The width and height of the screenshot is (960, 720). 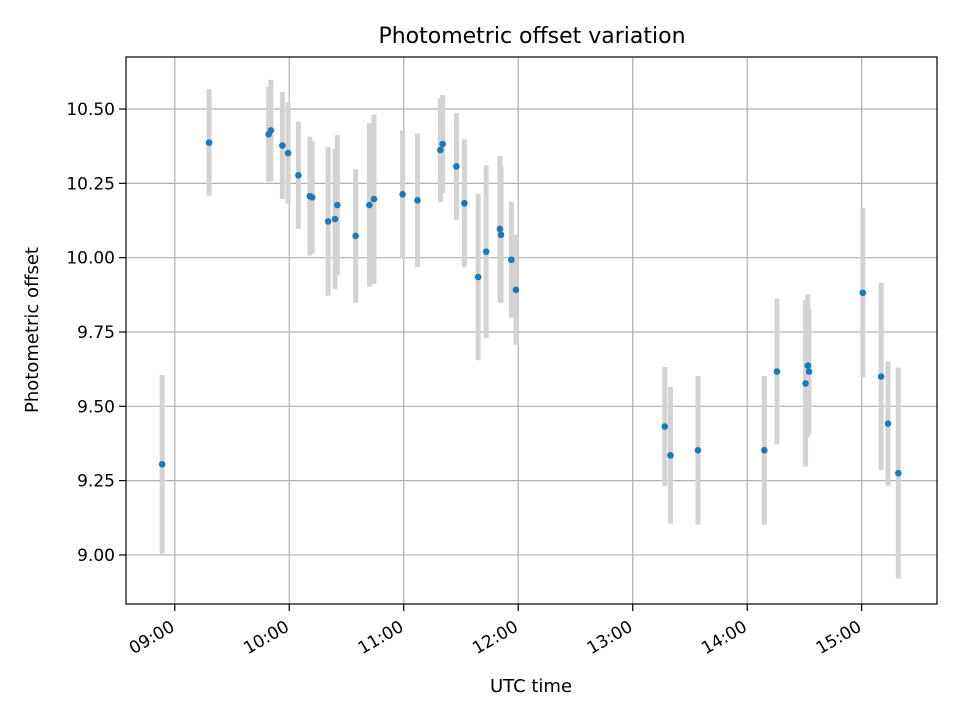 What do you see at coordinates (96, 482) in the screenshot?
I see `y-tick-label: 9.25` at bounding box center [96, 482].